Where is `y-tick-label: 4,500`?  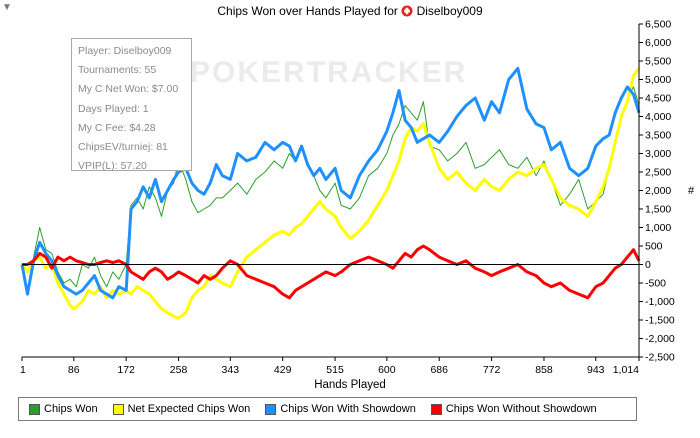 y-tick-label: 4,500 is located at coordinates (658, 99).